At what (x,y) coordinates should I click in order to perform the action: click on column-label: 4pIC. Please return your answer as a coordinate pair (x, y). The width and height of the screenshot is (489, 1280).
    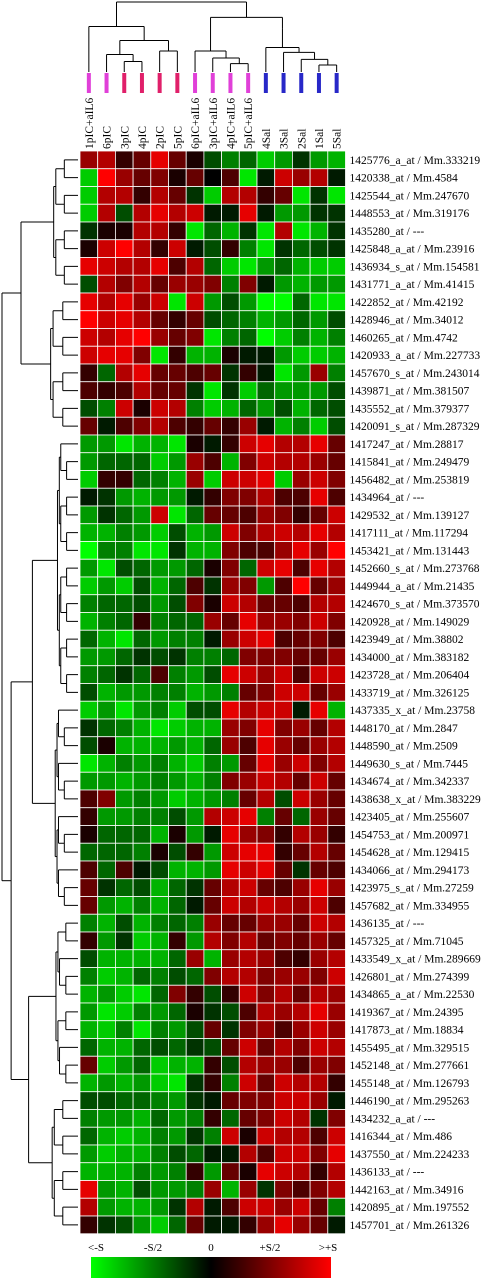
    Looking at the image, I should click on (143, 137).